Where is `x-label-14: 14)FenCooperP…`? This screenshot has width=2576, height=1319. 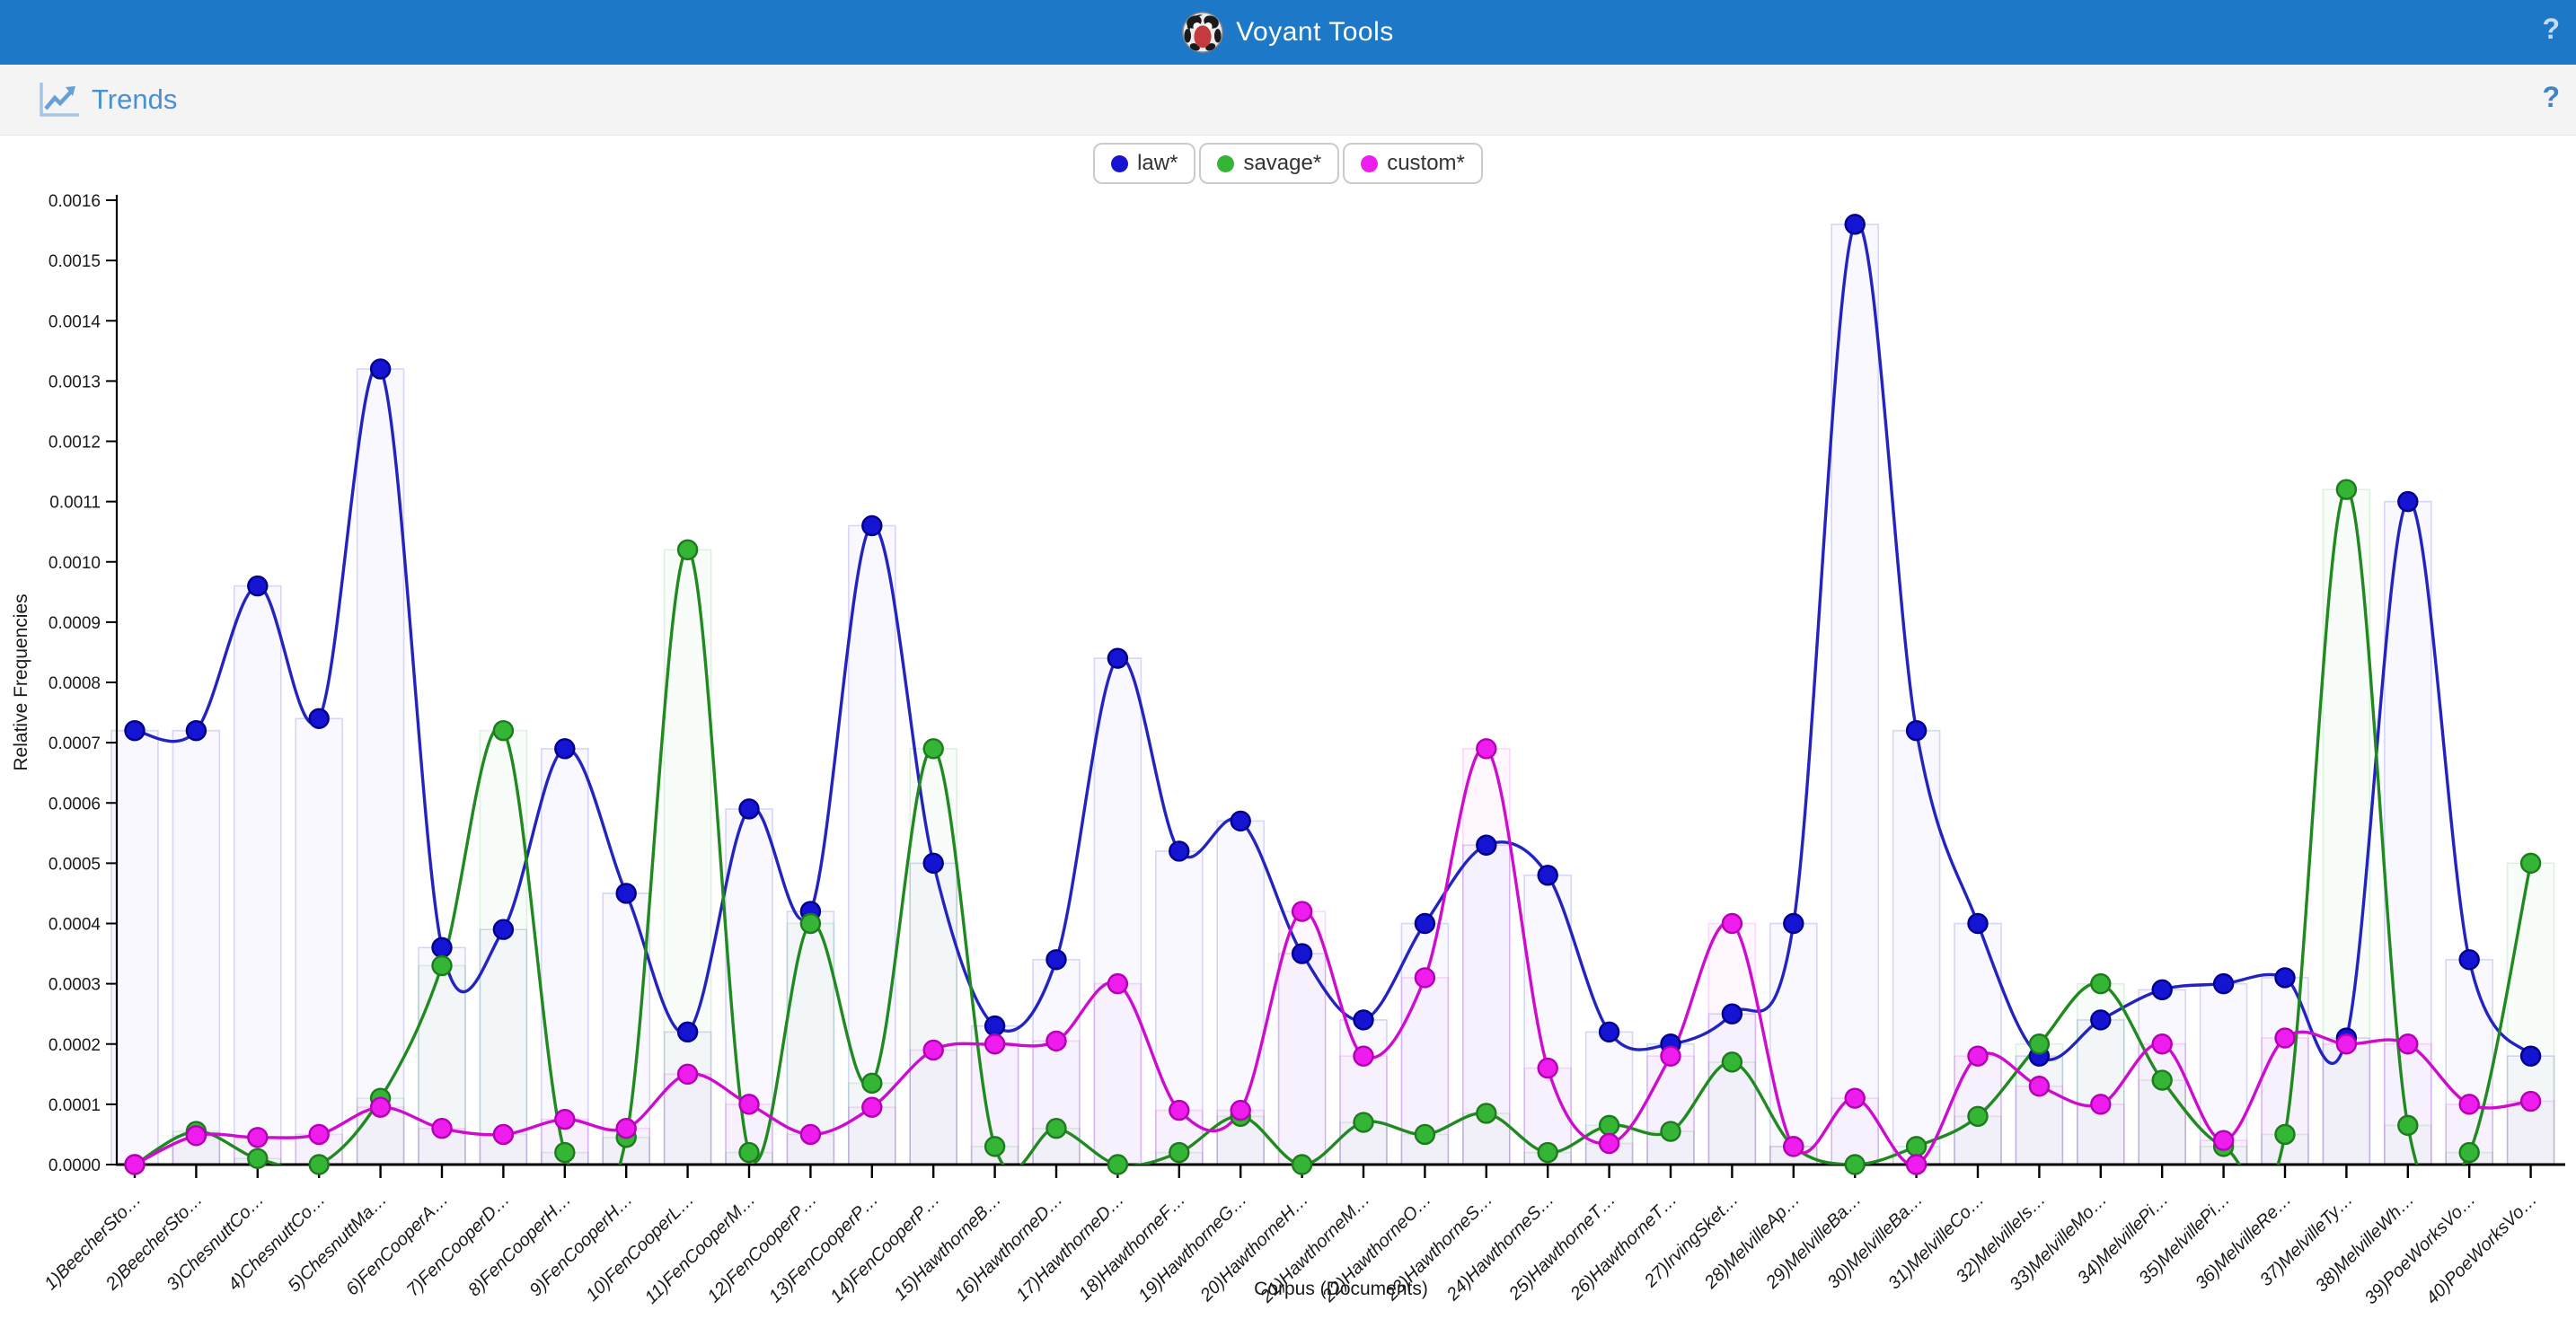 x-label-14: 14)FenCooperP… is located at coordinates (884, 1248).